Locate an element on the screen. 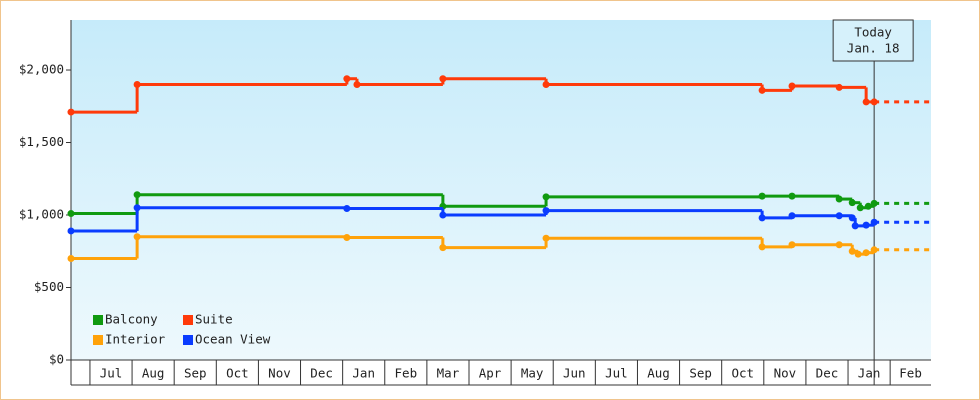  today-box is located at coordinates (873, 40).